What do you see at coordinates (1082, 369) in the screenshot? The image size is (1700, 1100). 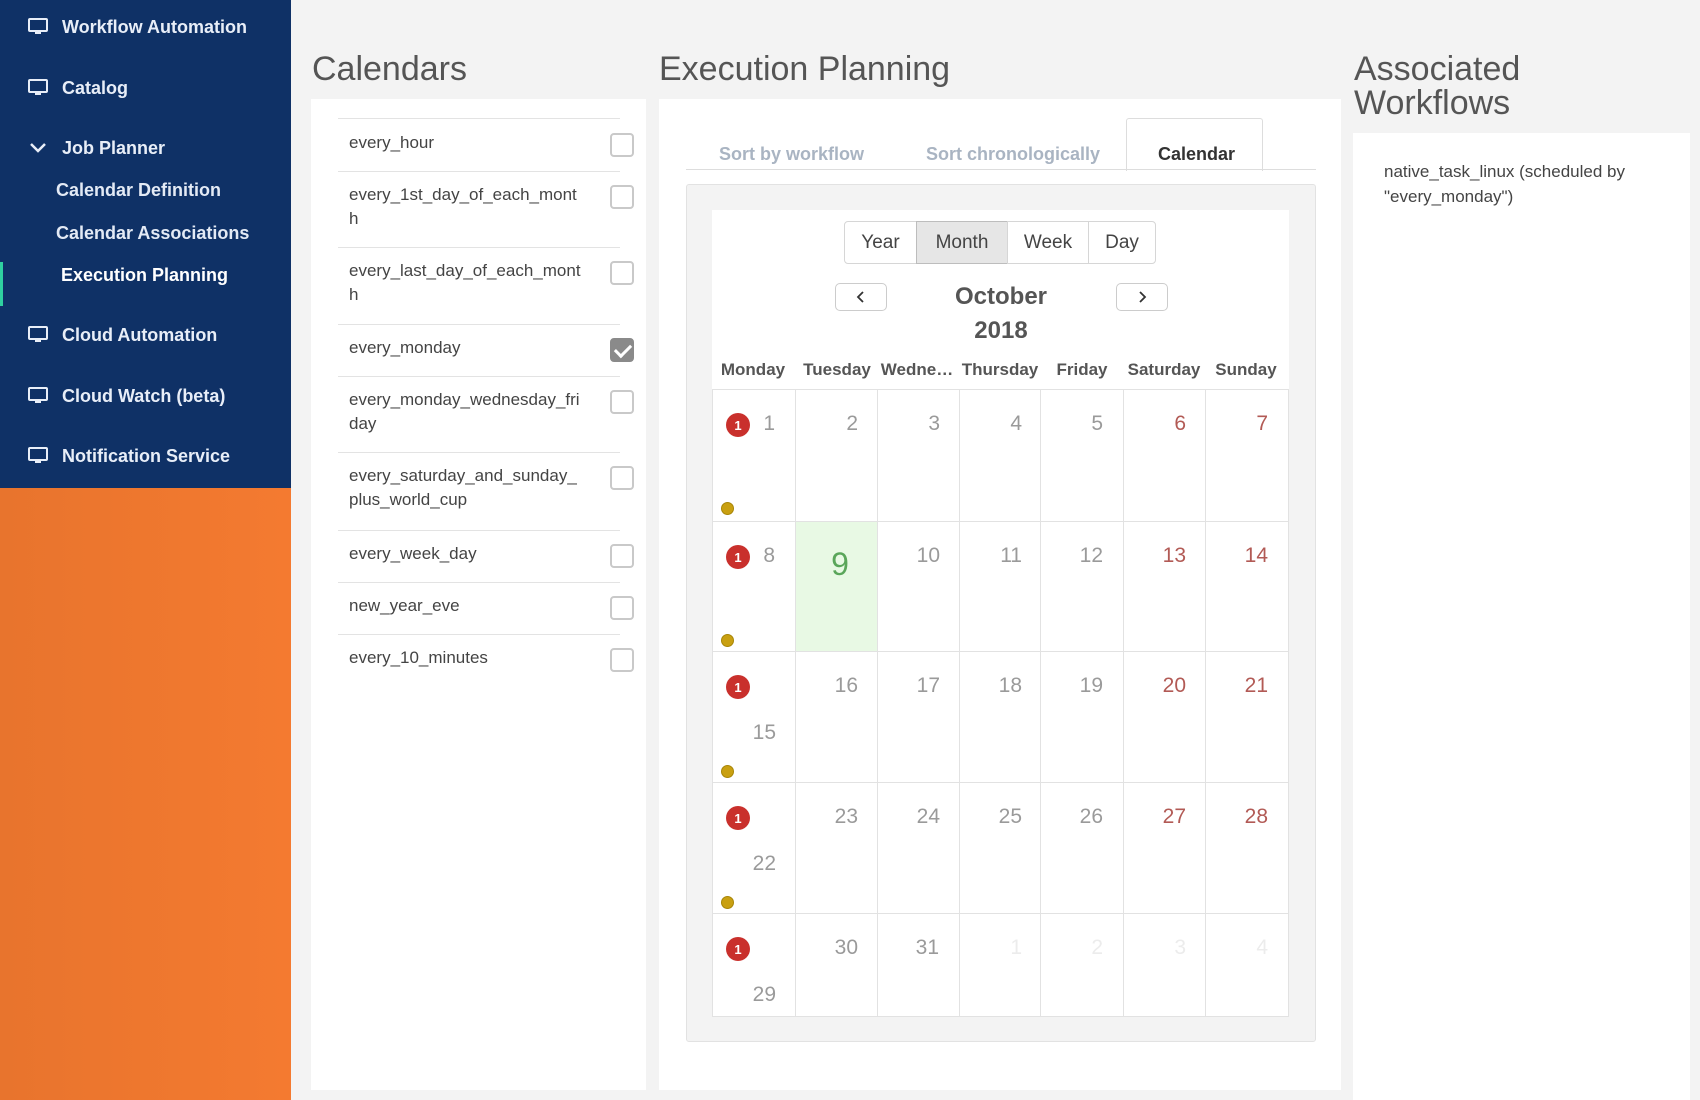 I see `weekday-header: Friday` at bounding box center [1082, 369].